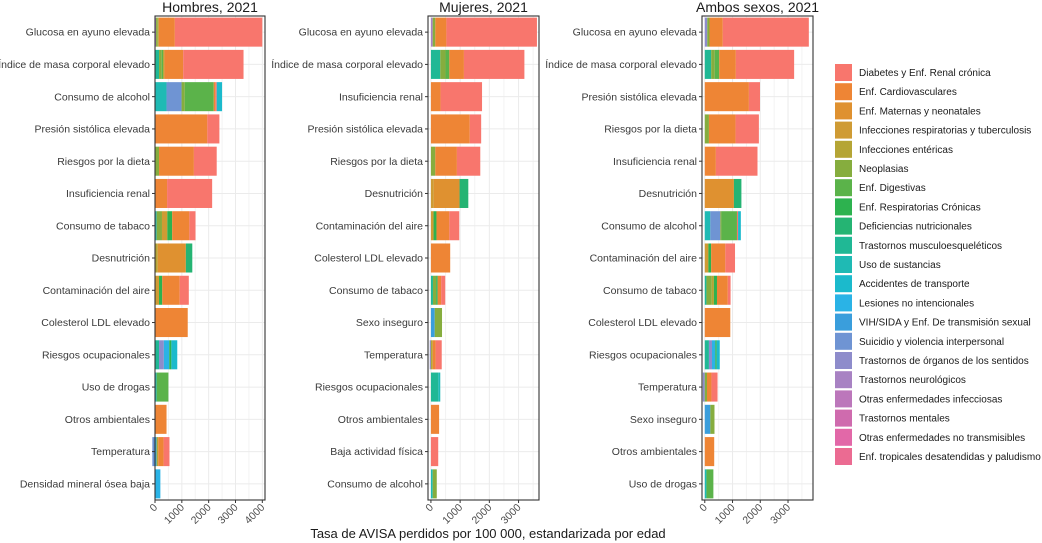 Image resolution: width=1042 pixels, height=543 pixels. Describe the element at coordinates (945, 323) in the screenshot. I see `legend-label: VIH/SIDA y Enf. De transmisión sexual` at that location.